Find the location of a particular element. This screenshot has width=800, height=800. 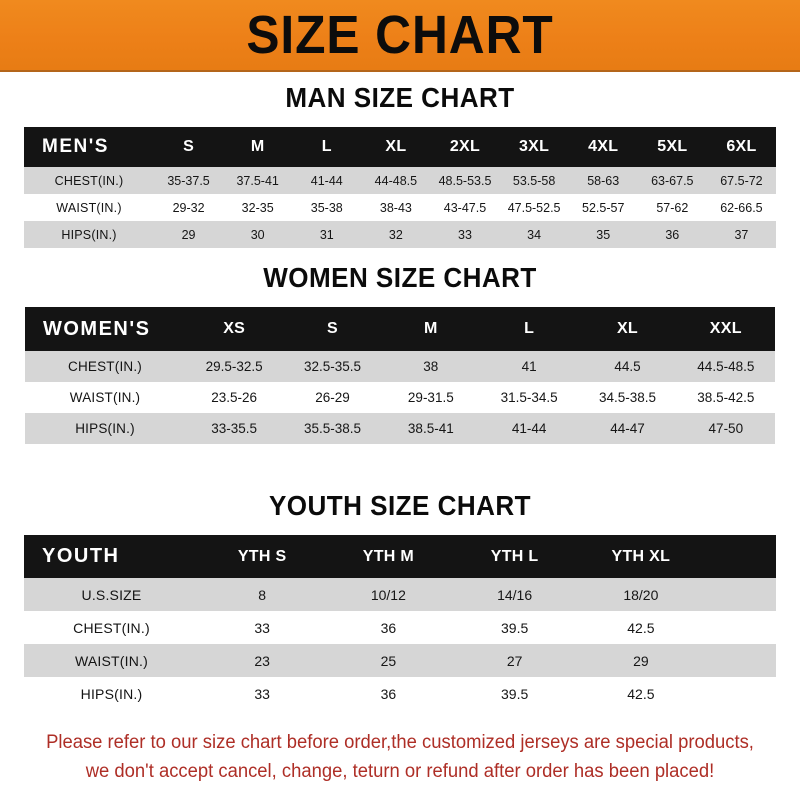

women-cell: 41-44 is located at coordinates (529, 428).